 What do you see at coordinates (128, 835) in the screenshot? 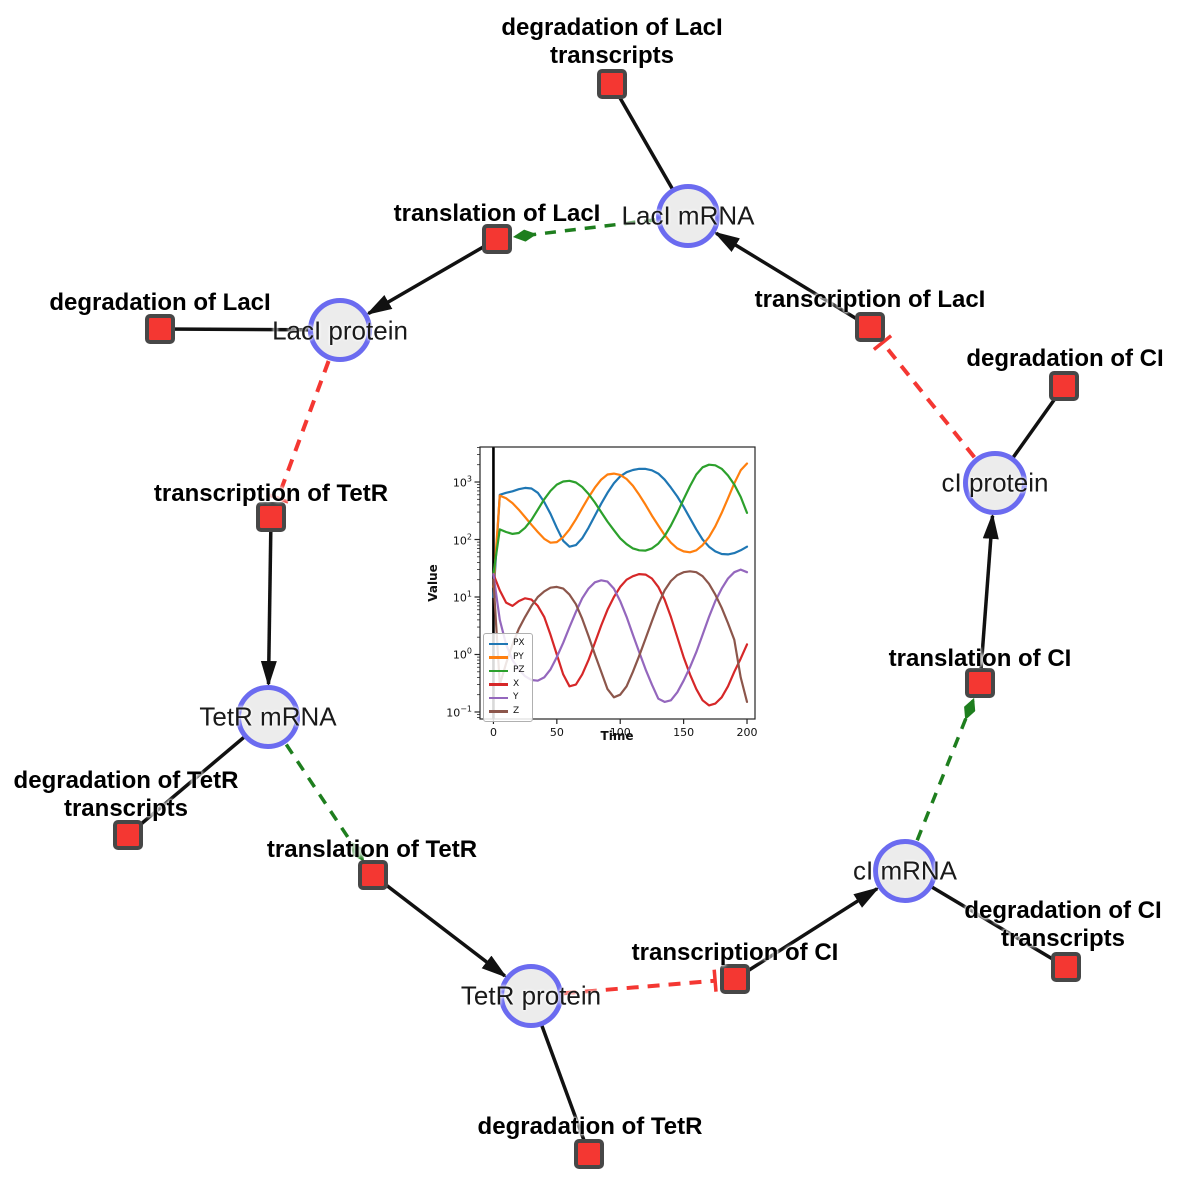
I see `reaction-degradation-tetr-transcripts` at bounding box center [128, 835].